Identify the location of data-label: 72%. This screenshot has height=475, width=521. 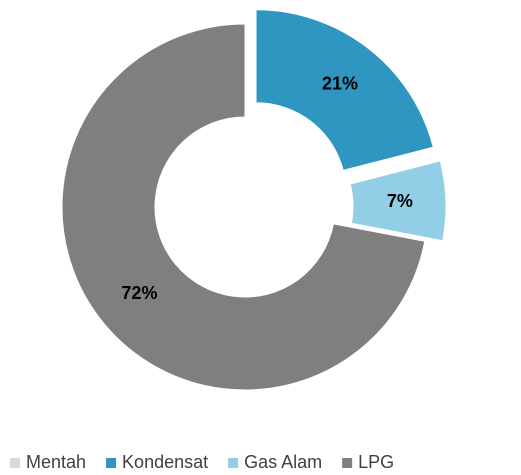
(139, 293).